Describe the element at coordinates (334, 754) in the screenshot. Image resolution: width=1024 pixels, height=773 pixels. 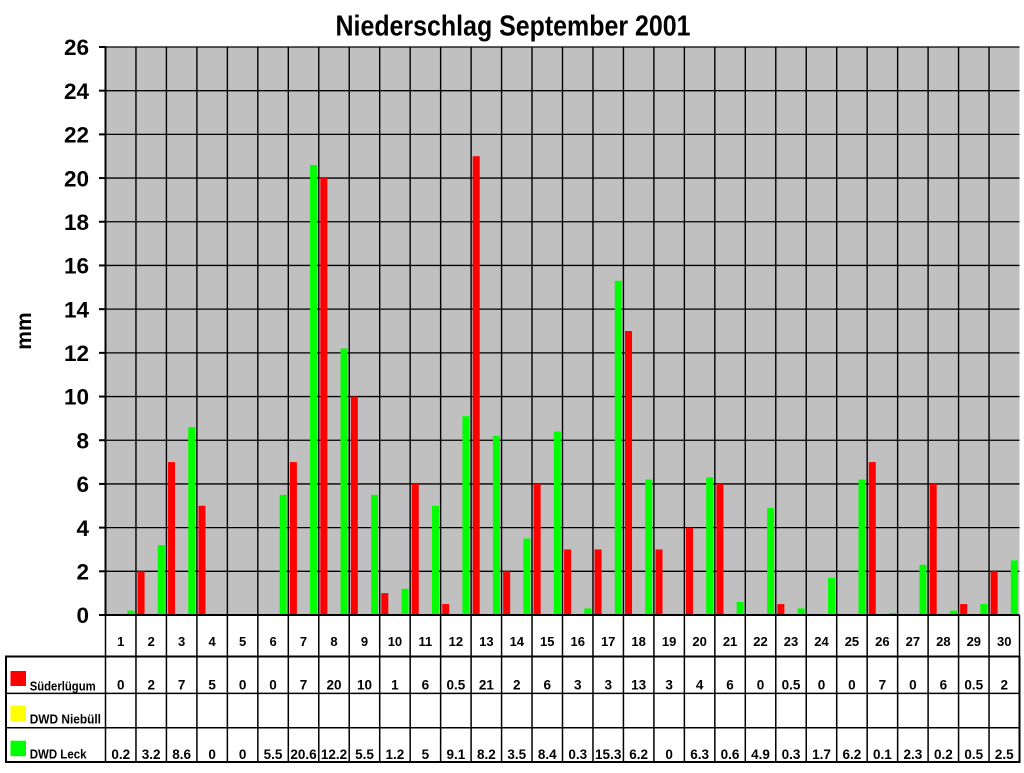
I see `svg-text: 12.2` at that location.